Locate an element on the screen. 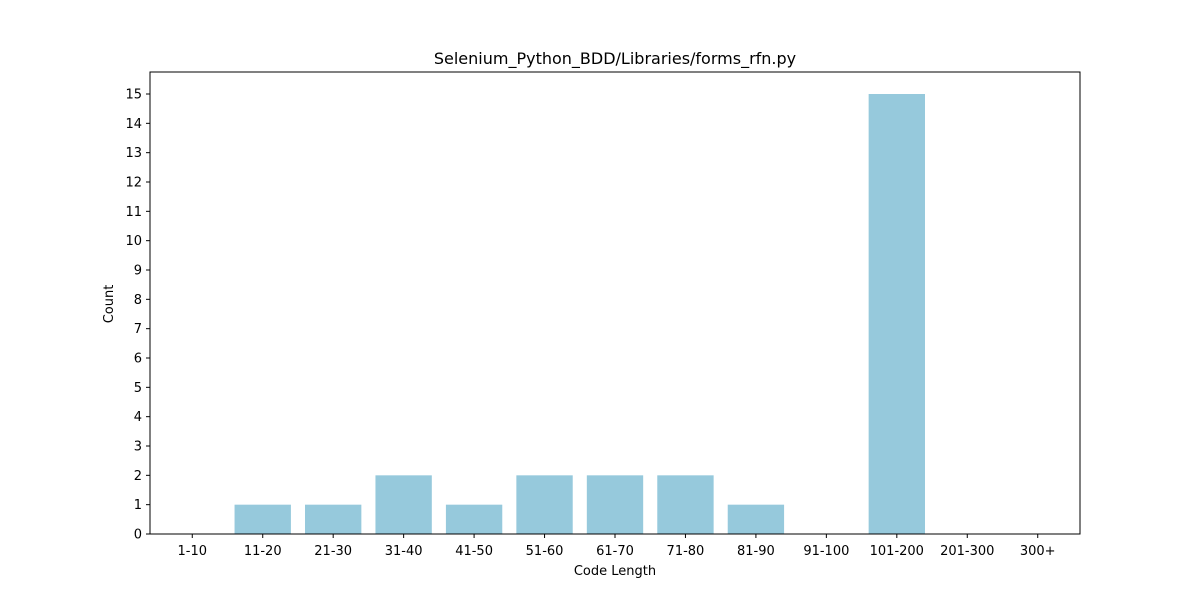 The image size is (1200, 604). x-tick-label: 21-30 is located at coordinates (333, 551).